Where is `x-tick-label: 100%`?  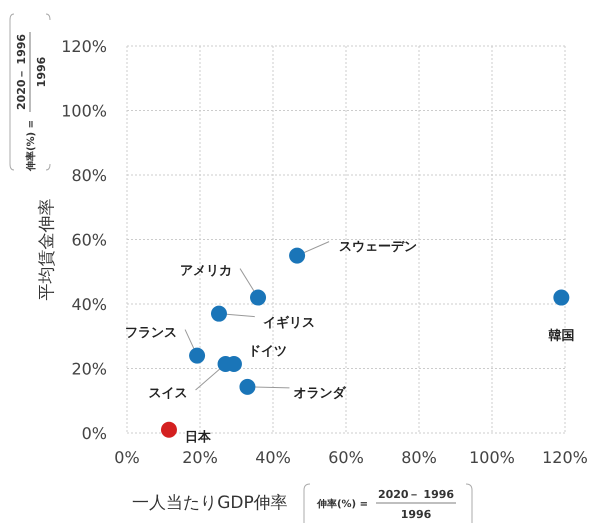
x-tick-label: 100% is located at coordinates (492, 457).